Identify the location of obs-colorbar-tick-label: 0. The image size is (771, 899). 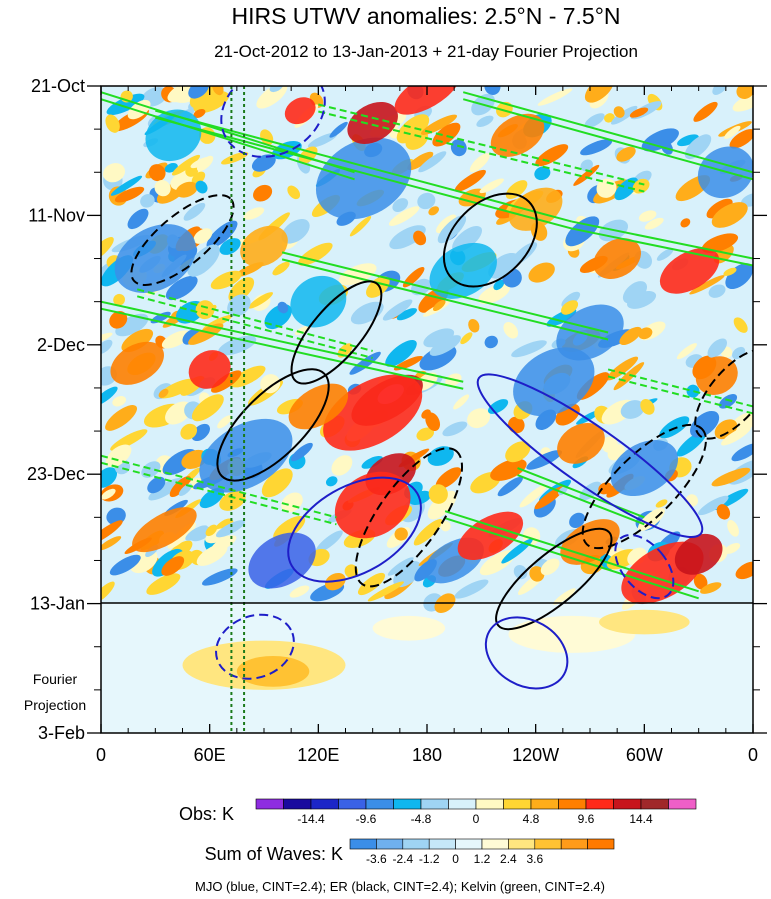
(476, 819).